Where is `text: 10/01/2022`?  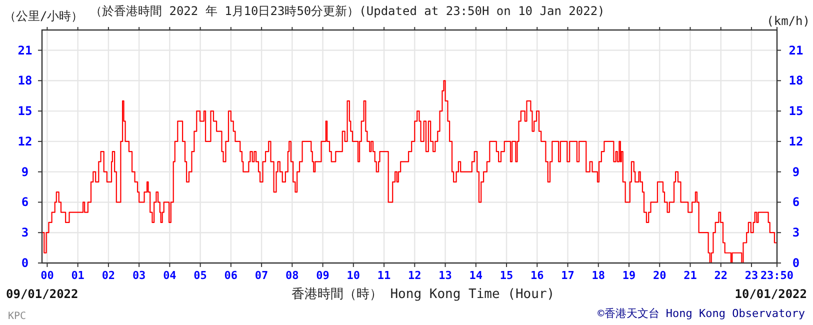
text: 10/01/2022 is located at coordinates (770, 294).